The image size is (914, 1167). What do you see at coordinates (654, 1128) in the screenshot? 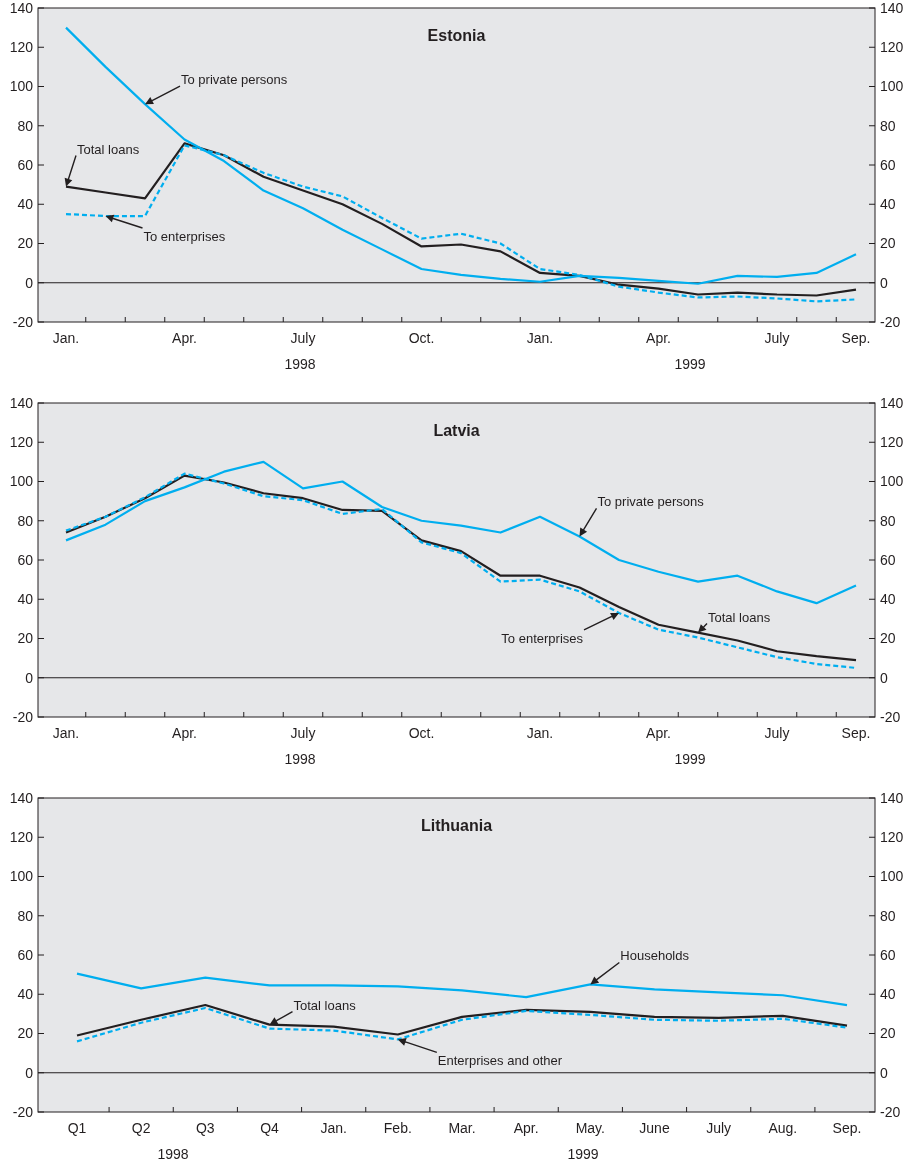
I see `x-tick-label: June` at bounding box center [654, 1128].